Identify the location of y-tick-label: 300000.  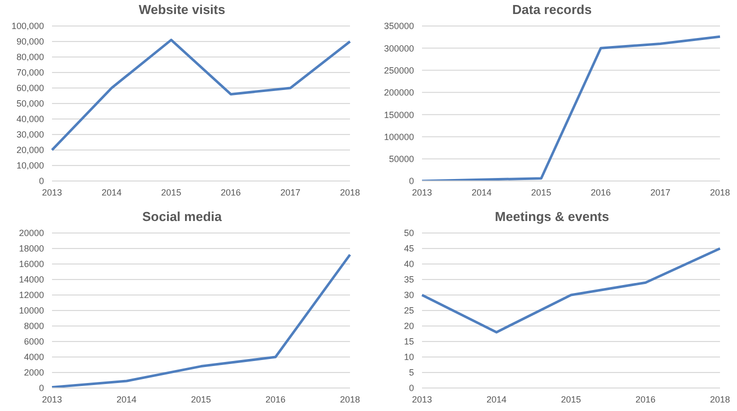
(399, 48).